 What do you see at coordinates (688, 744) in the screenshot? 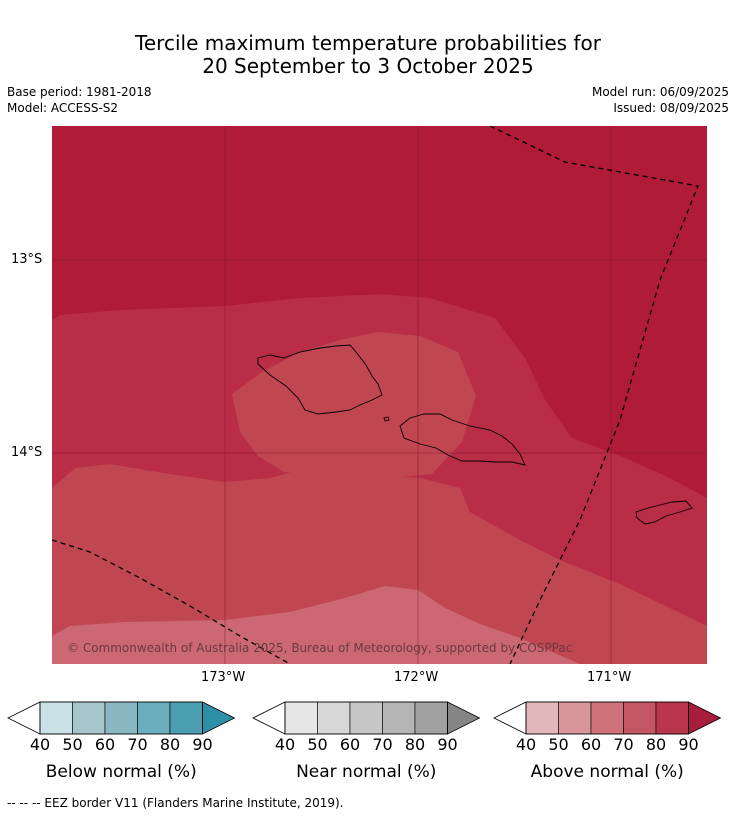
I see `above-normal-colorbar-tick: 90` at bounding box center [688, 744].